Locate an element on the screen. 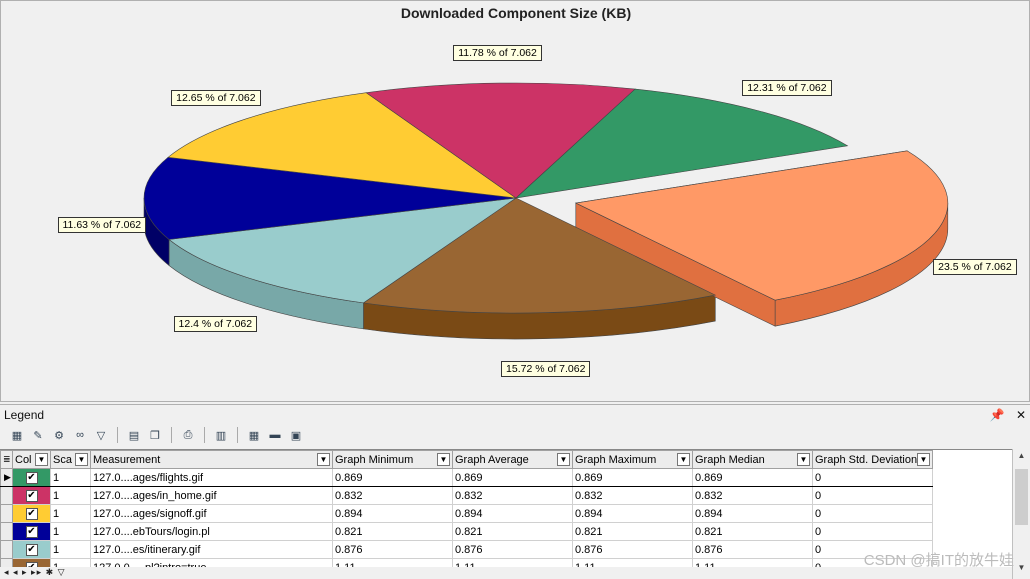  columns-icon: ▥ is located at coordinates (221, 435).